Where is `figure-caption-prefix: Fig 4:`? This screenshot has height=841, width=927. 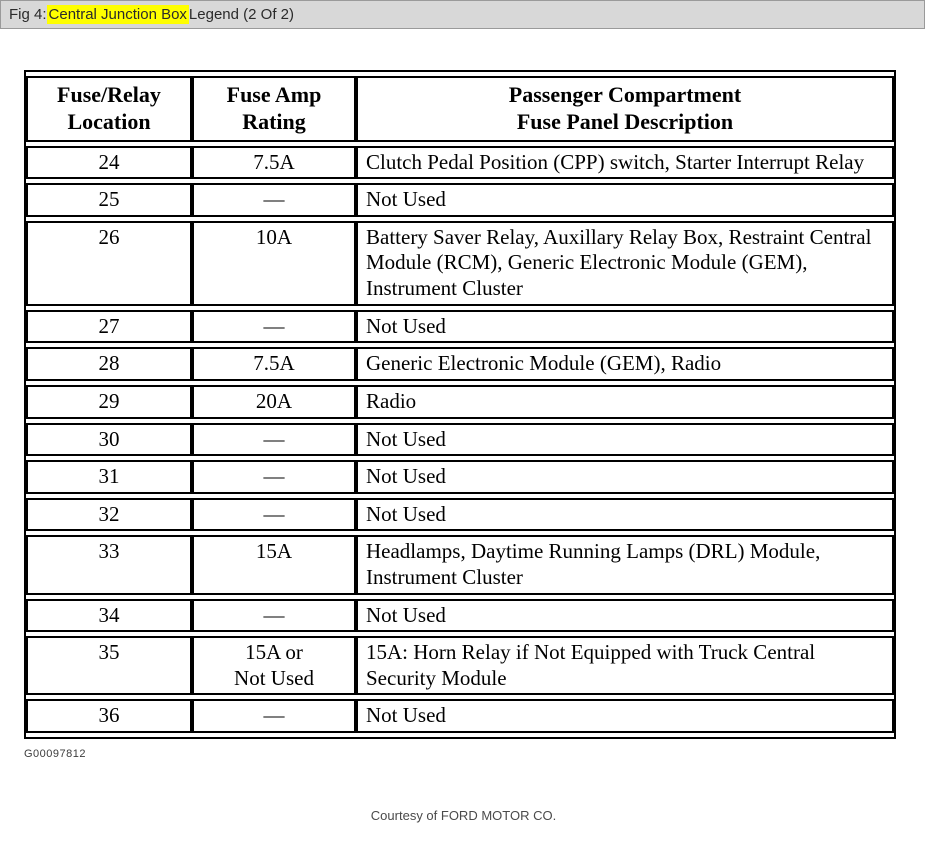
figure-caption-prefix: Fig 4: is located at coordinates (28, 14).